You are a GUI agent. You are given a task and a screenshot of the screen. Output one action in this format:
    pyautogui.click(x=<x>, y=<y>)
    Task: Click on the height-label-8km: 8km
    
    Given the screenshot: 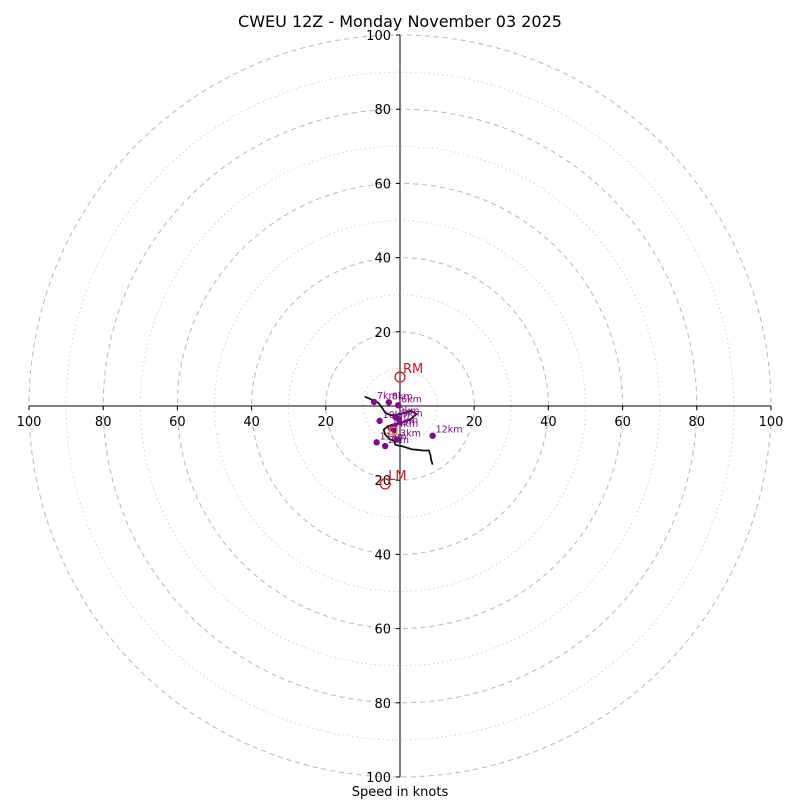 What is the action you would take?
    pyautogui.click(x=402, y=396)
    